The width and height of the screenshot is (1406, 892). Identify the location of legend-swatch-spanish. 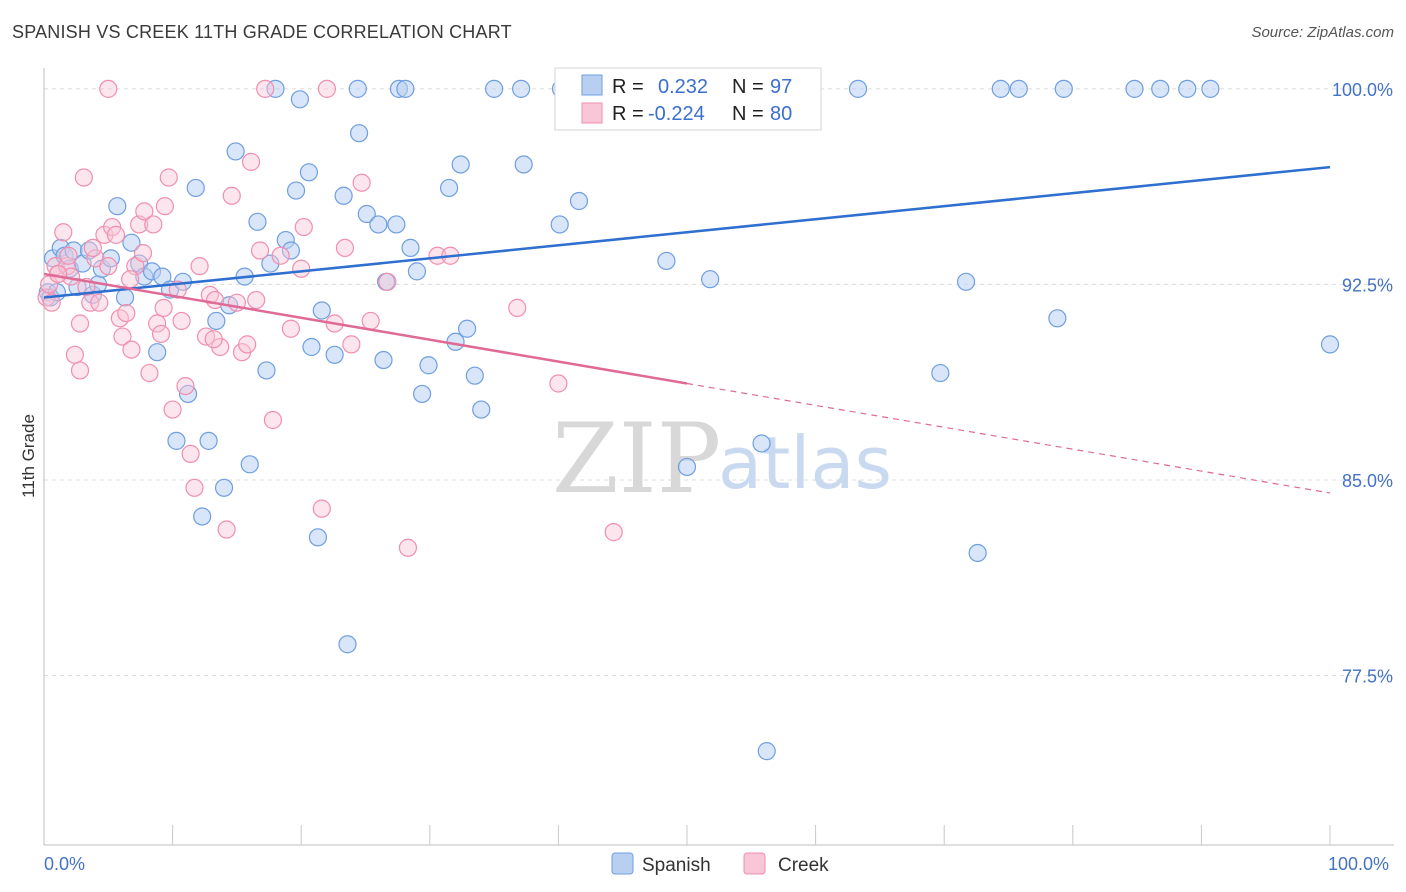
(592, 85).